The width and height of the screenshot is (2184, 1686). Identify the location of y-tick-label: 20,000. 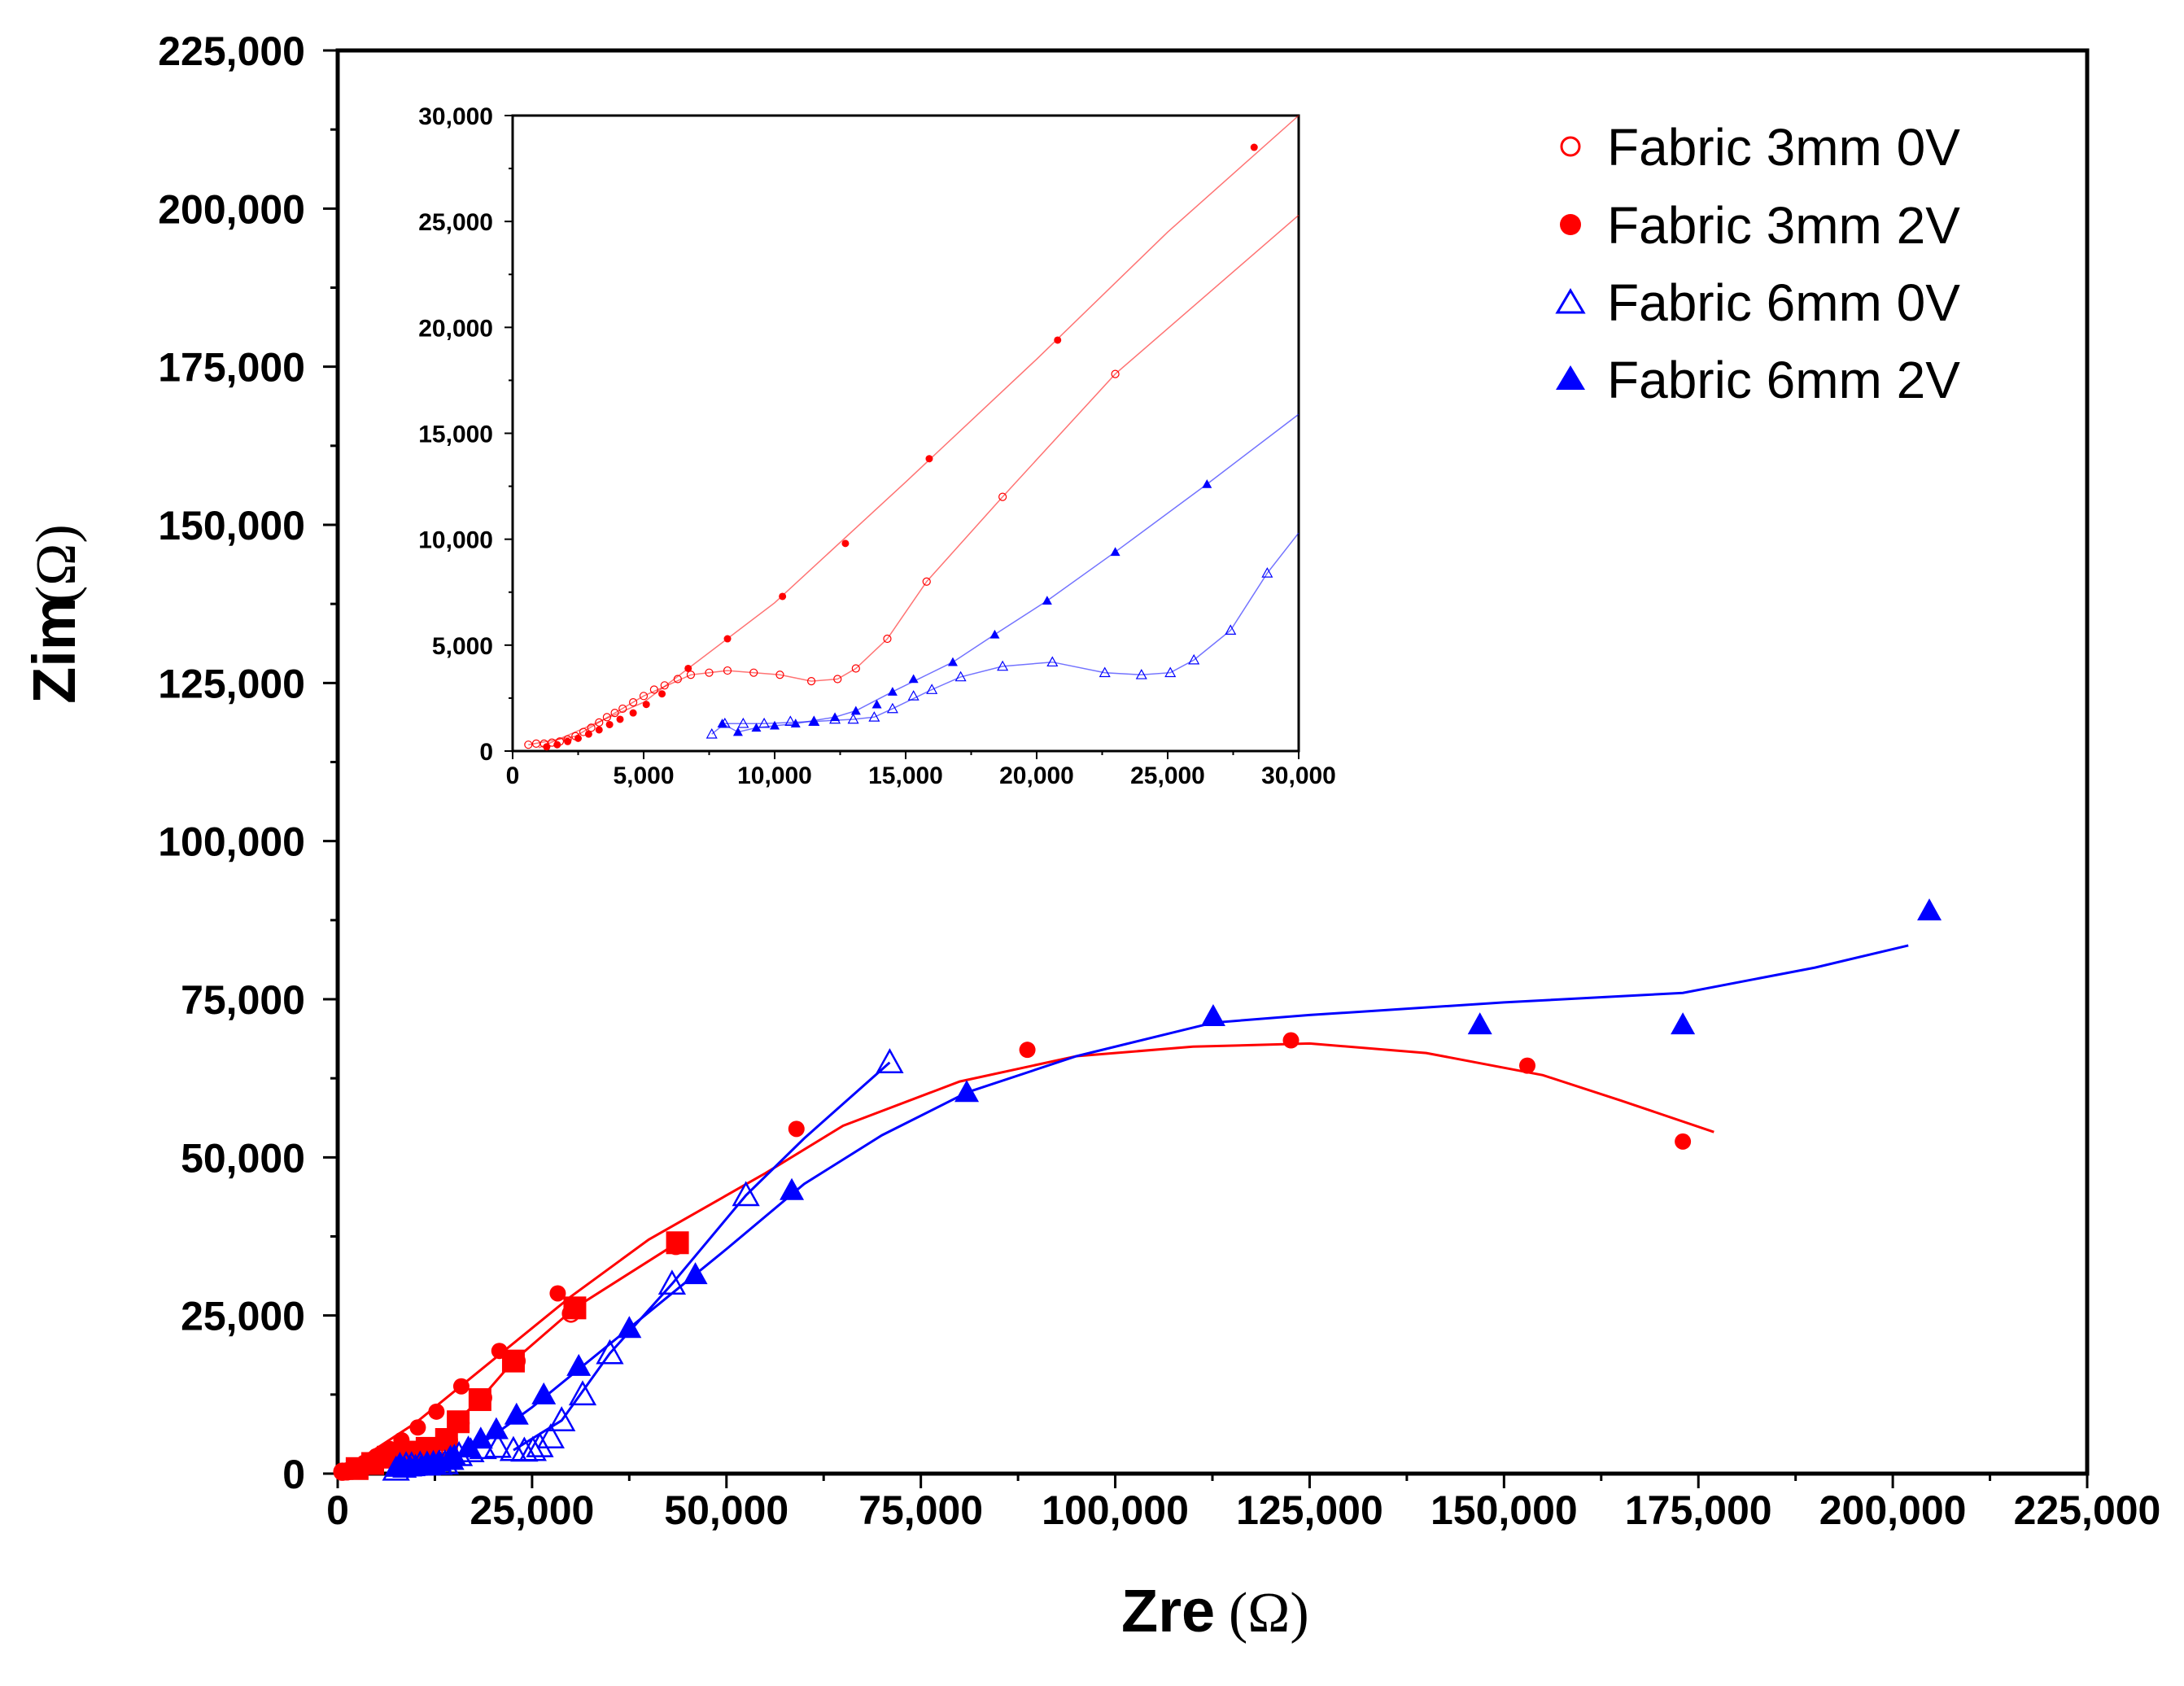
(455, 328).